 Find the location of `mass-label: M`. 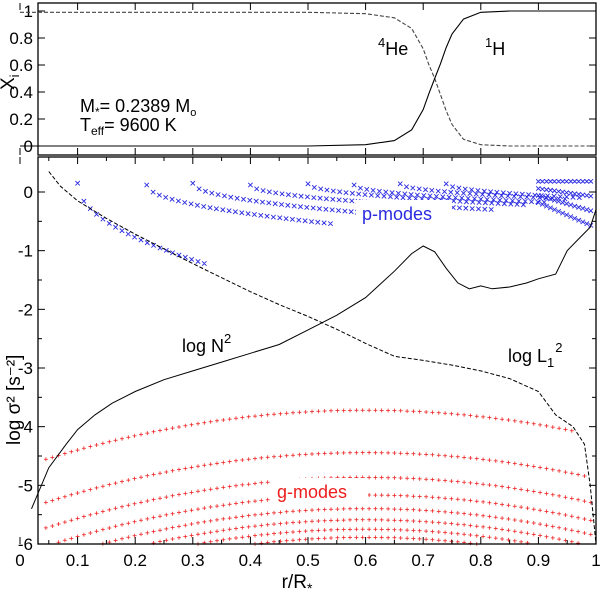

mass-label: M is located at coordinates (87, 106).